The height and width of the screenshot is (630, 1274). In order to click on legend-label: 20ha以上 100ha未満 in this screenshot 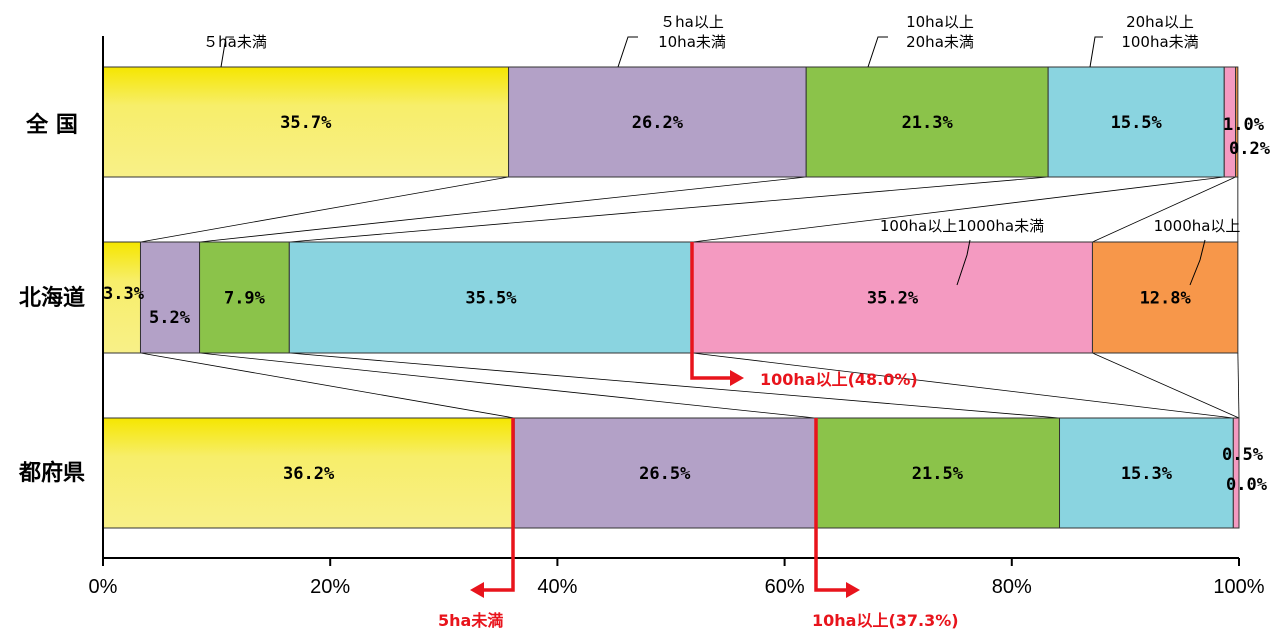, I will do `click(1159, 32)`.